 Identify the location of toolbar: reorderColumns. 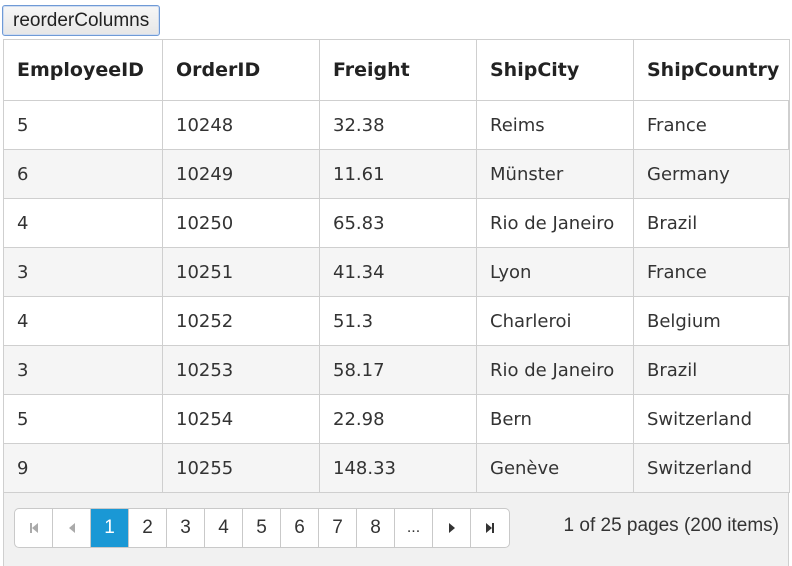
(81, 20).